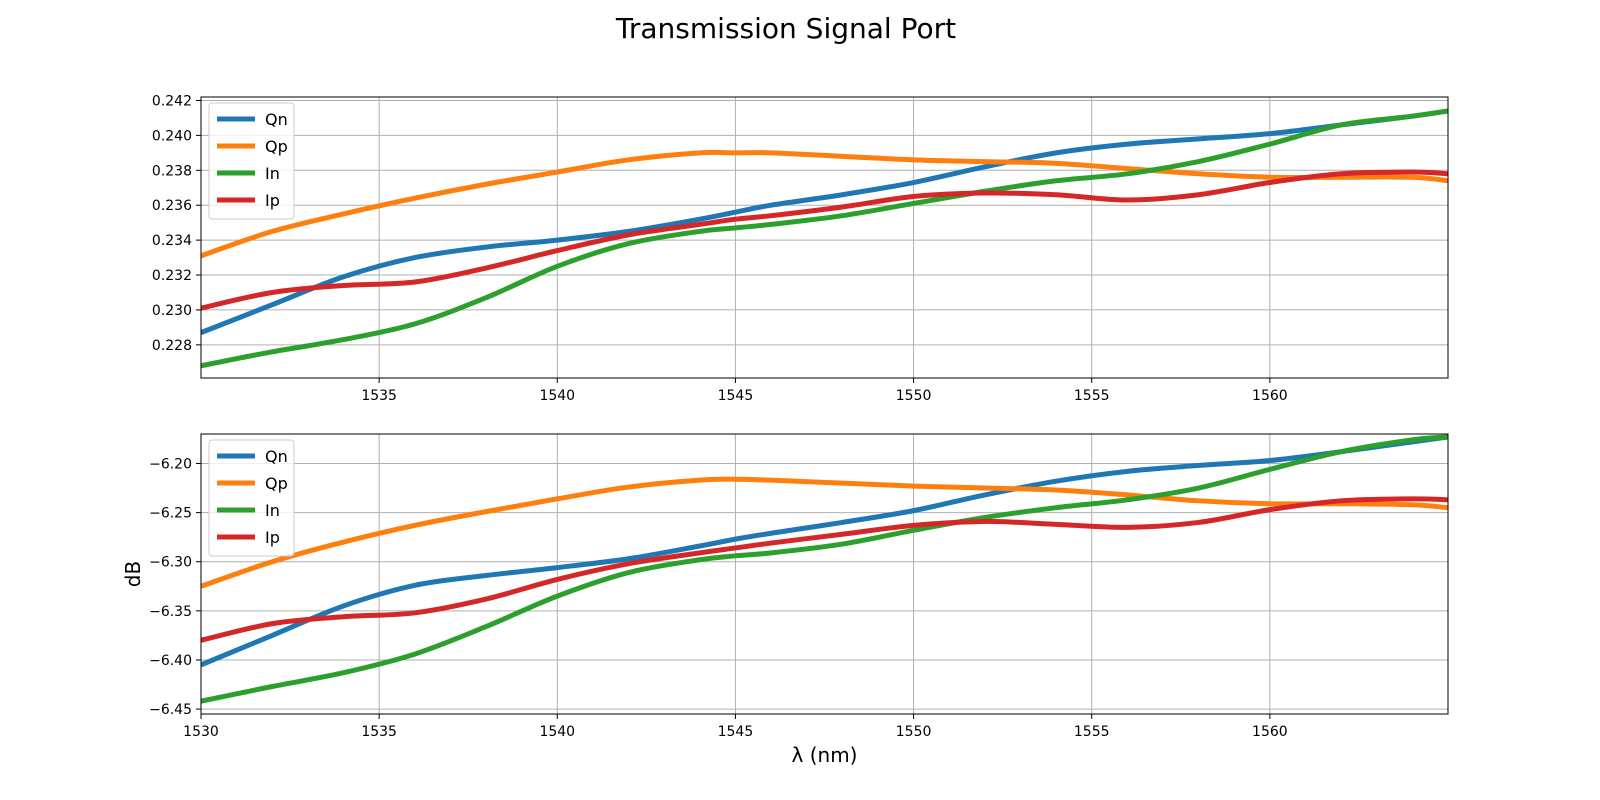 This screenshot has height=800, width=1600. What do you see at coordinates (825, 755) in the screenshot?
I see `x-axis-label: λ (nm)` at bounding box center [825, 755].